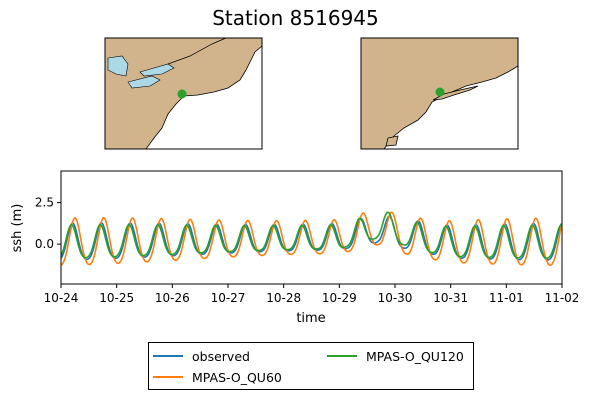 This screenshot has height=400, width=591. What do you see at coordinates (295, 18) in the screenshot?
I see `figure-title: Station 8516945` at bounding box center [295, 18].